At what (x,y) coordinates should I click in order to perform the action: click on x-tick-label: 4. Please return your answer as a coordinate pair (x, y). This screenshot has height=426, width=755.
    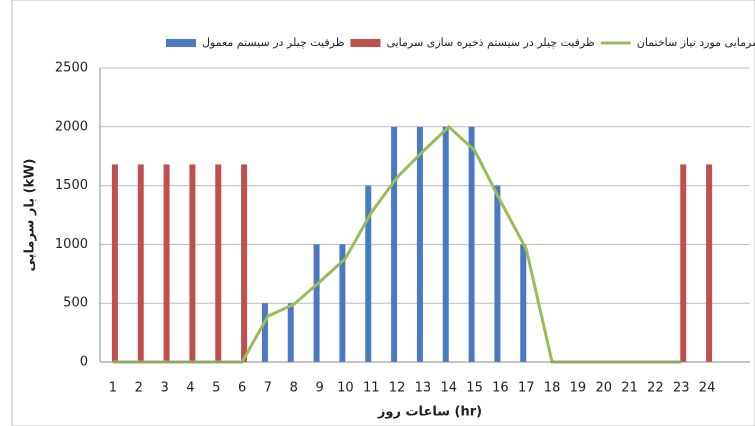
    Looking at the image, I should click on (190, 388).